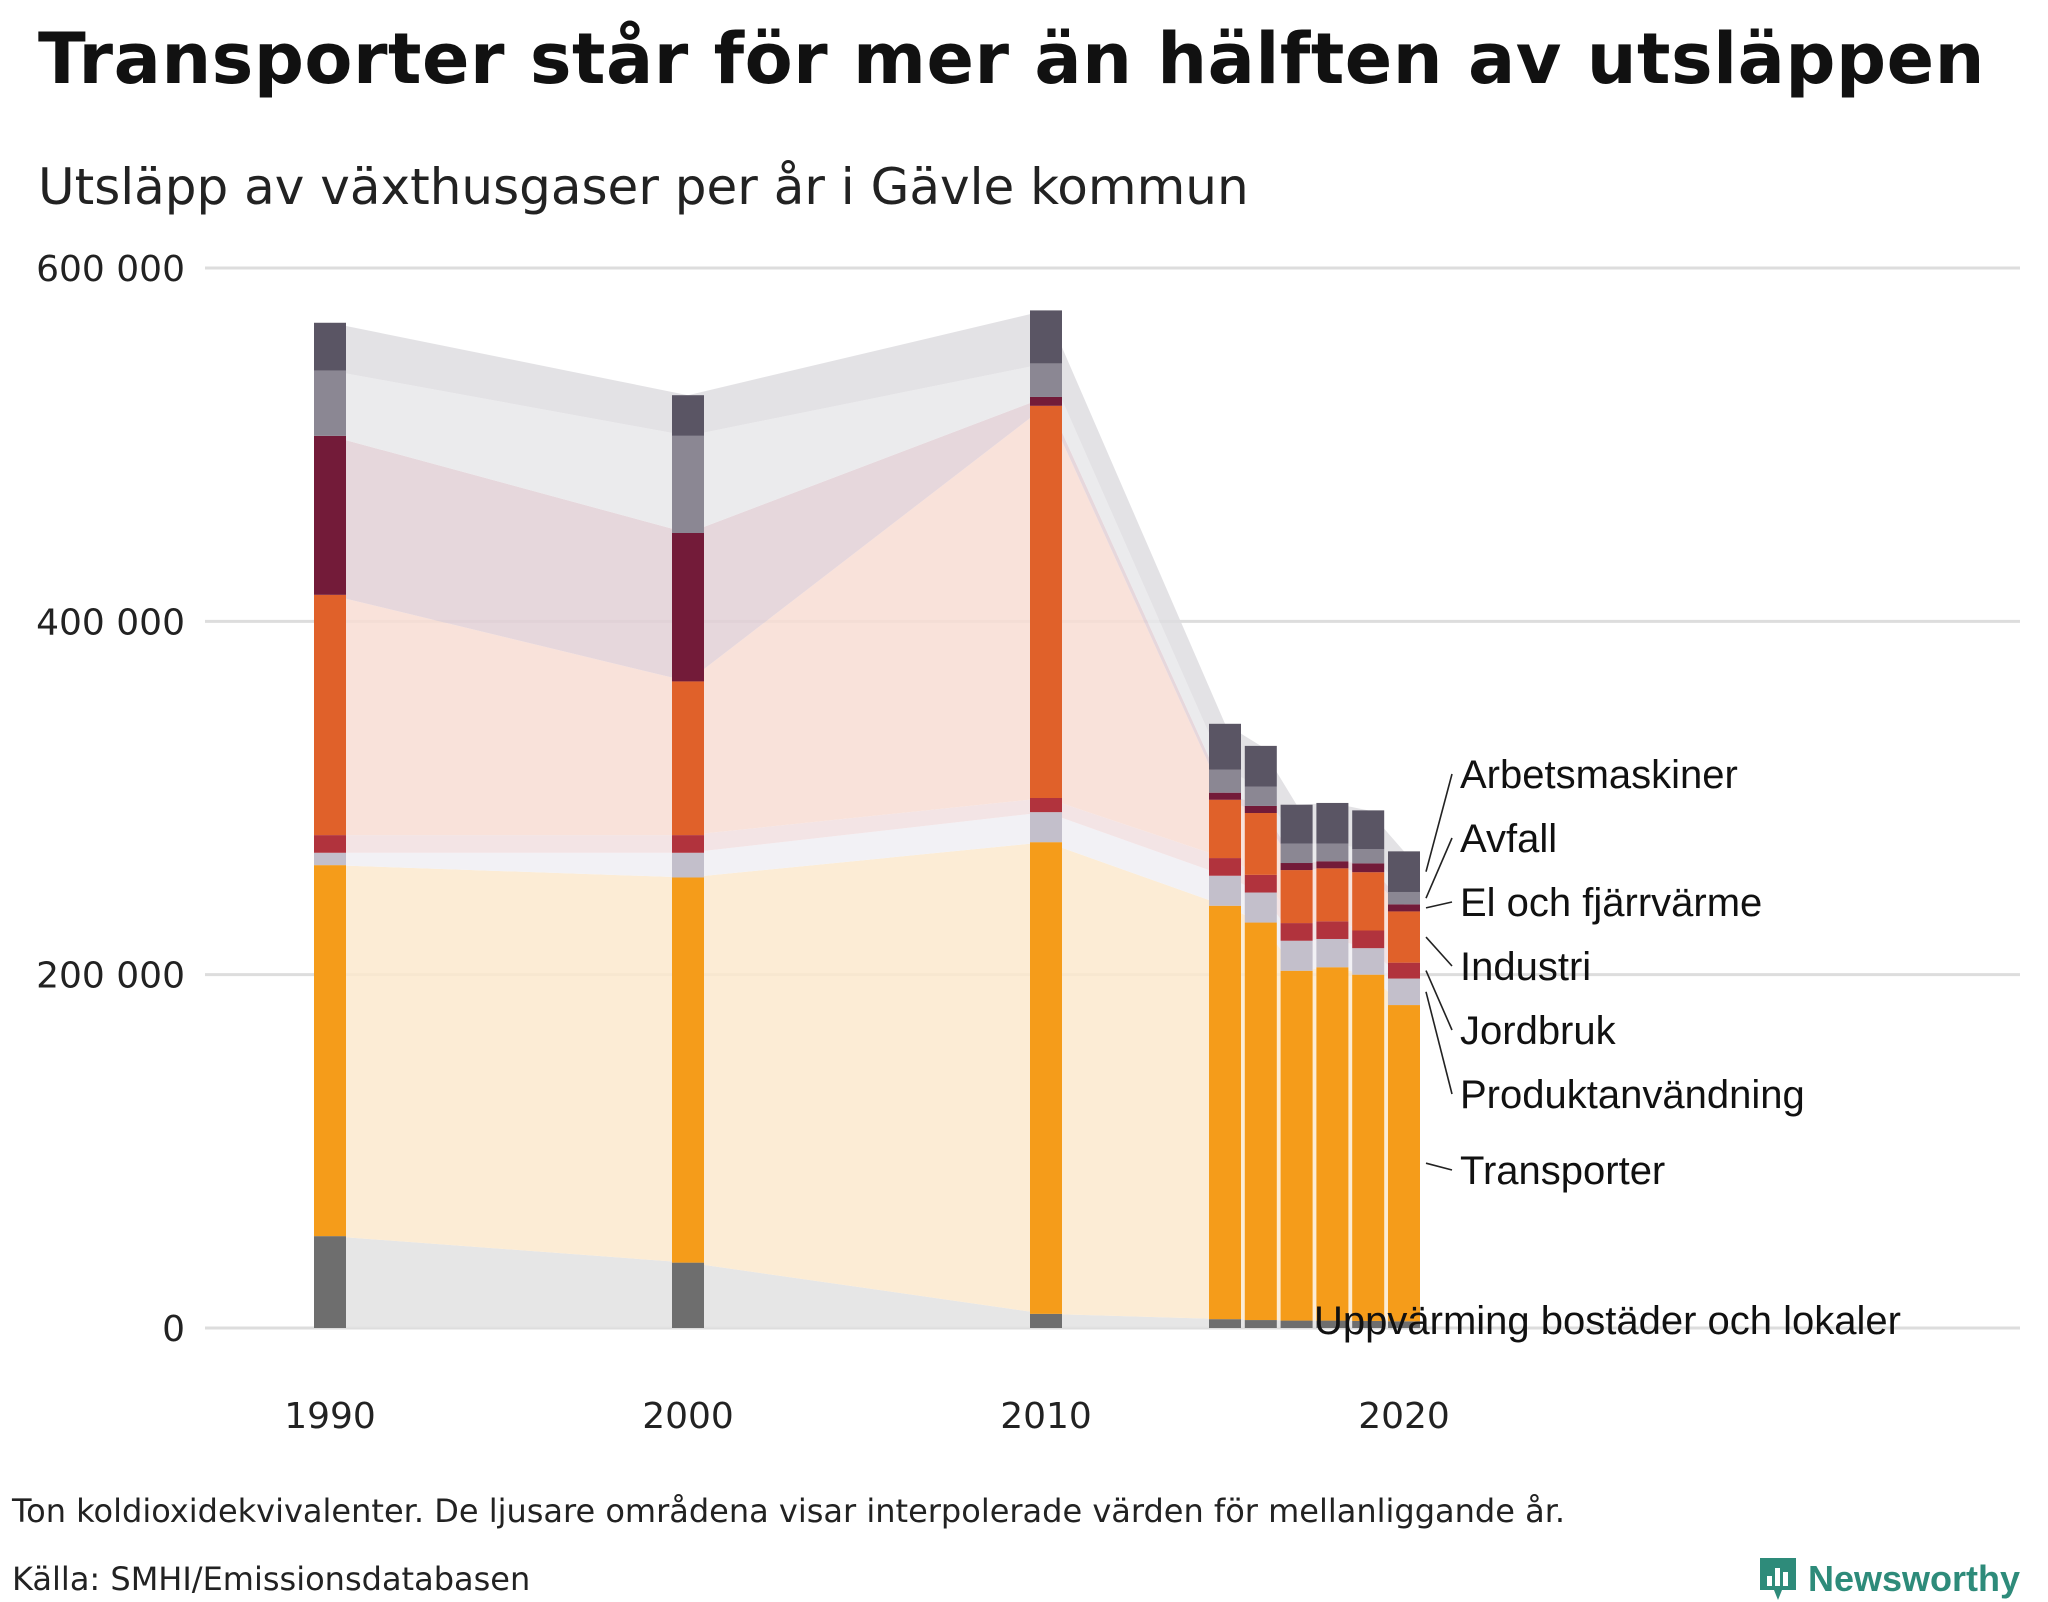  What do you see at coordinates (1404, 1416) in the screenshot?
I see `x-tick-label: 2020` at bounding box center [1404, 1416].